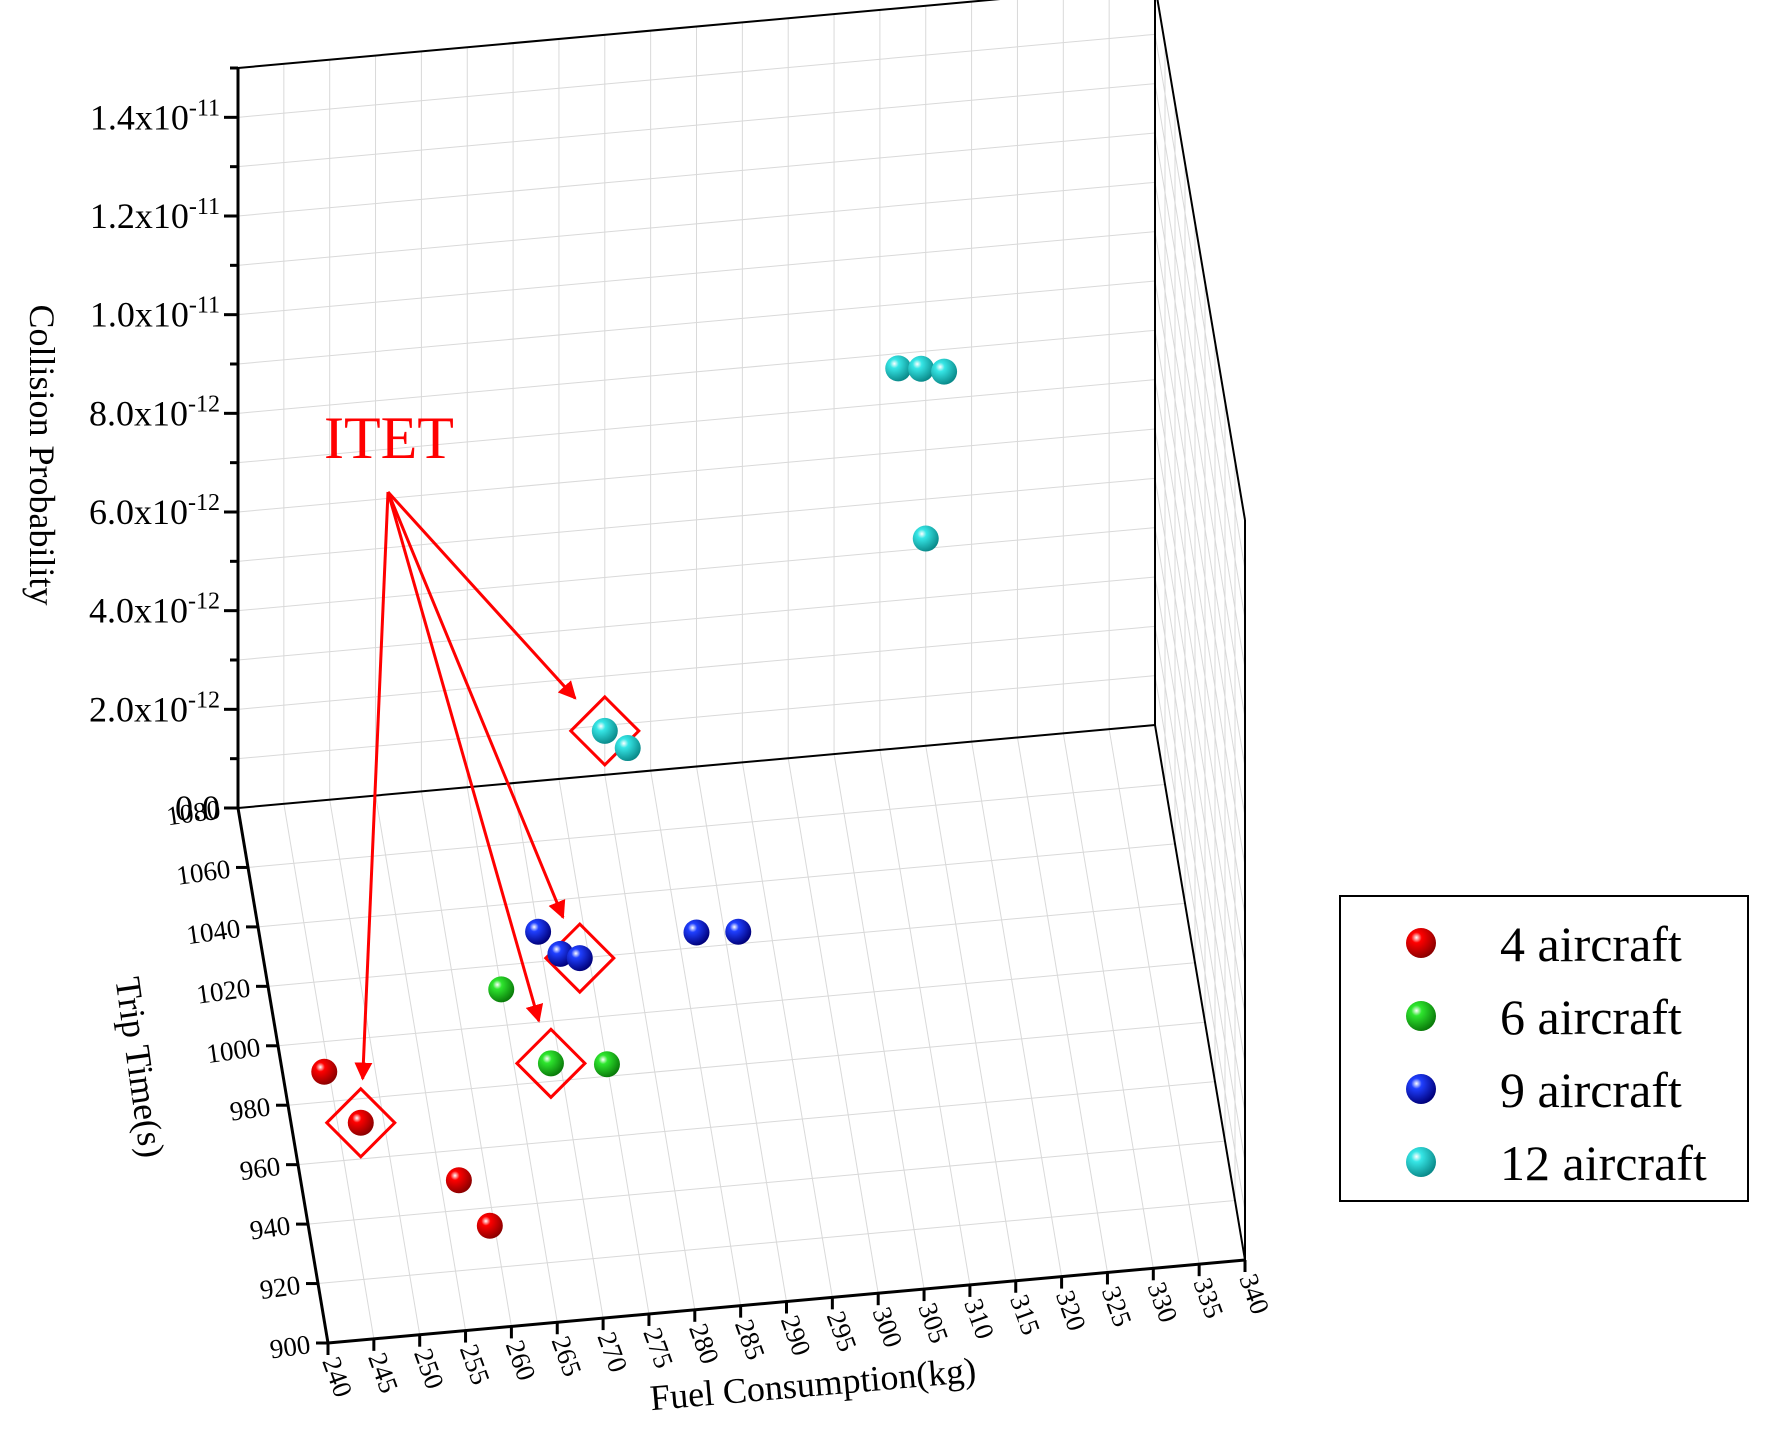 The width and height of the screenshot is (1777, 1437). Describe the element at coordinates (42, 454) in the screenshot. I see `z-axis-title: Collision Probability` at that location.